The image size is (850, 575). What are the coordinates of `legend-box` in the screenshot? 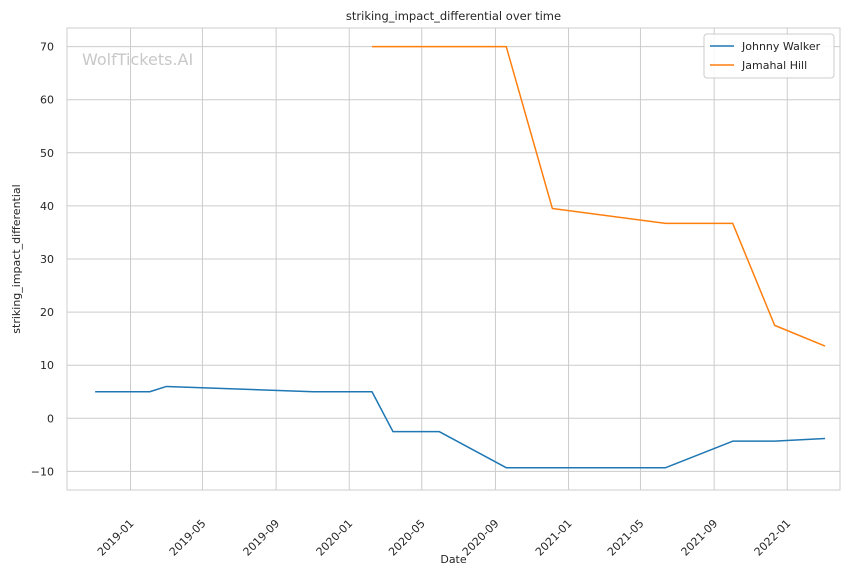 It's located at (769, 56).